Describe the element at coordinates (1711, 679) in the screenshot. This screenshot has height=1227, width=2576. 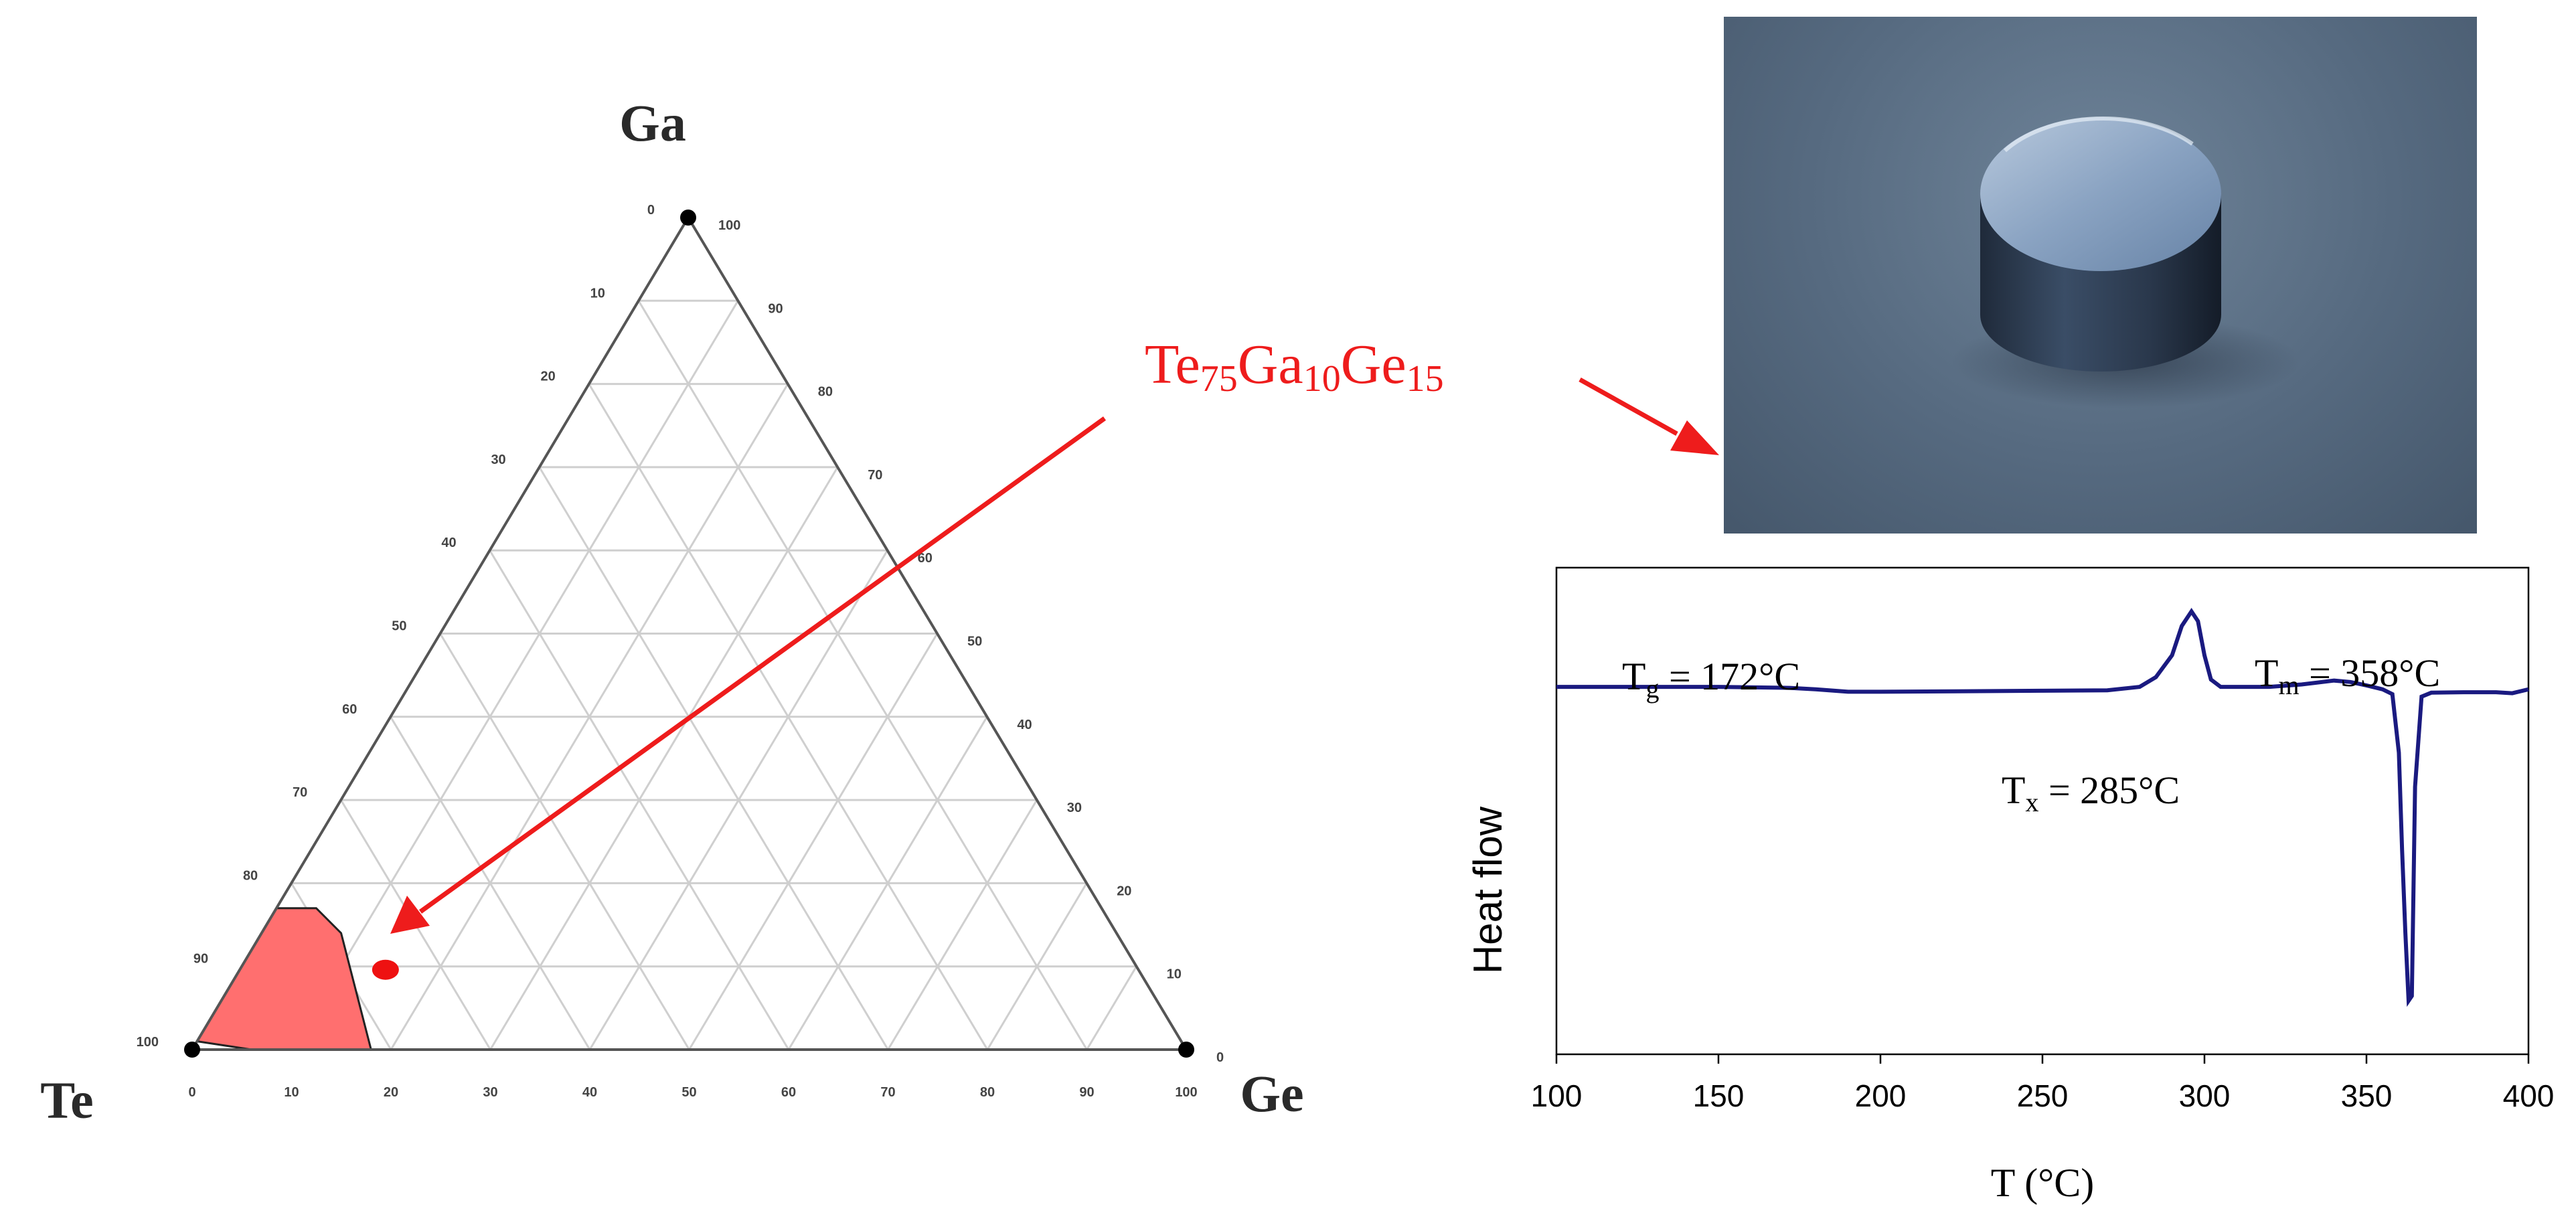
I see `annotation-tg: Tg = 172°C` at that location.